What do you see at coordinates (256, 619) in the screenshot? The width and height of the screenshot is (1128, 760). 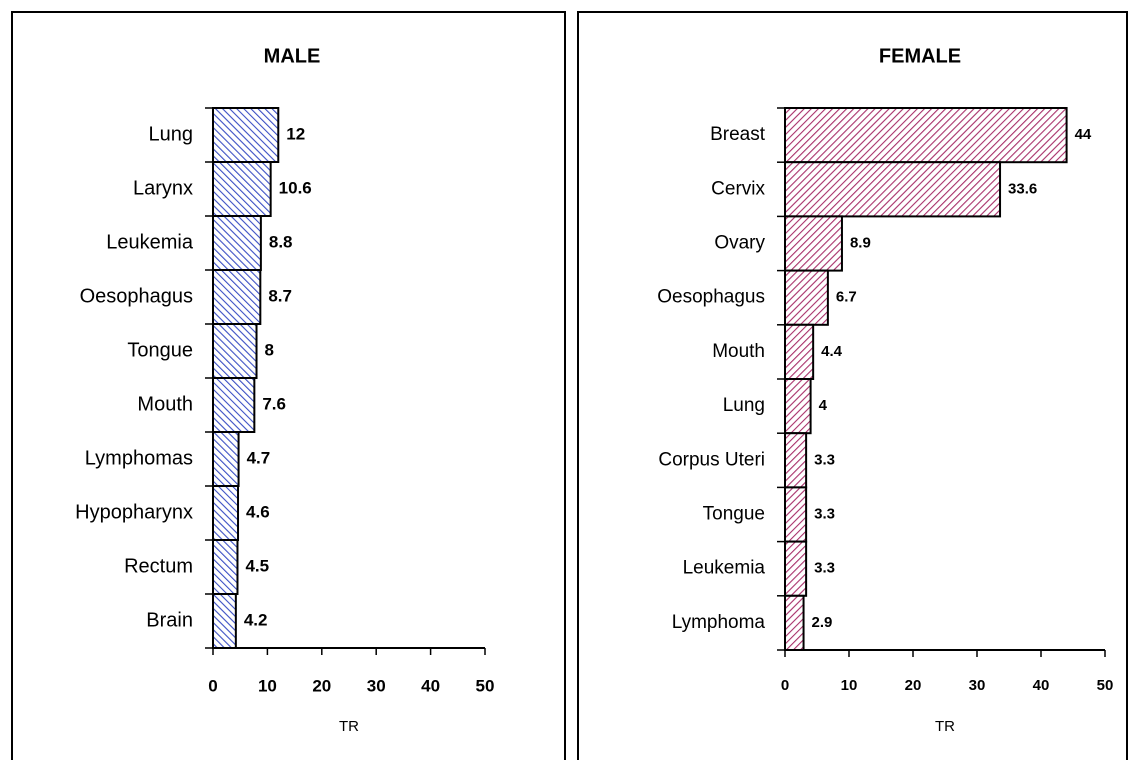 I see `value-label: 4.2` at bounding box center [256, 619].